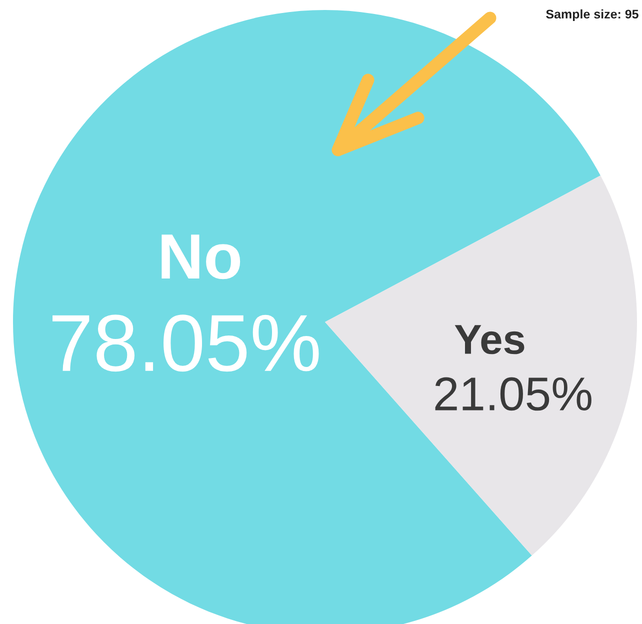  What do you see at coordinates (592, 15) in the screenshot?
I see `text: Sample size: 95` at bounding box center [592, 15].